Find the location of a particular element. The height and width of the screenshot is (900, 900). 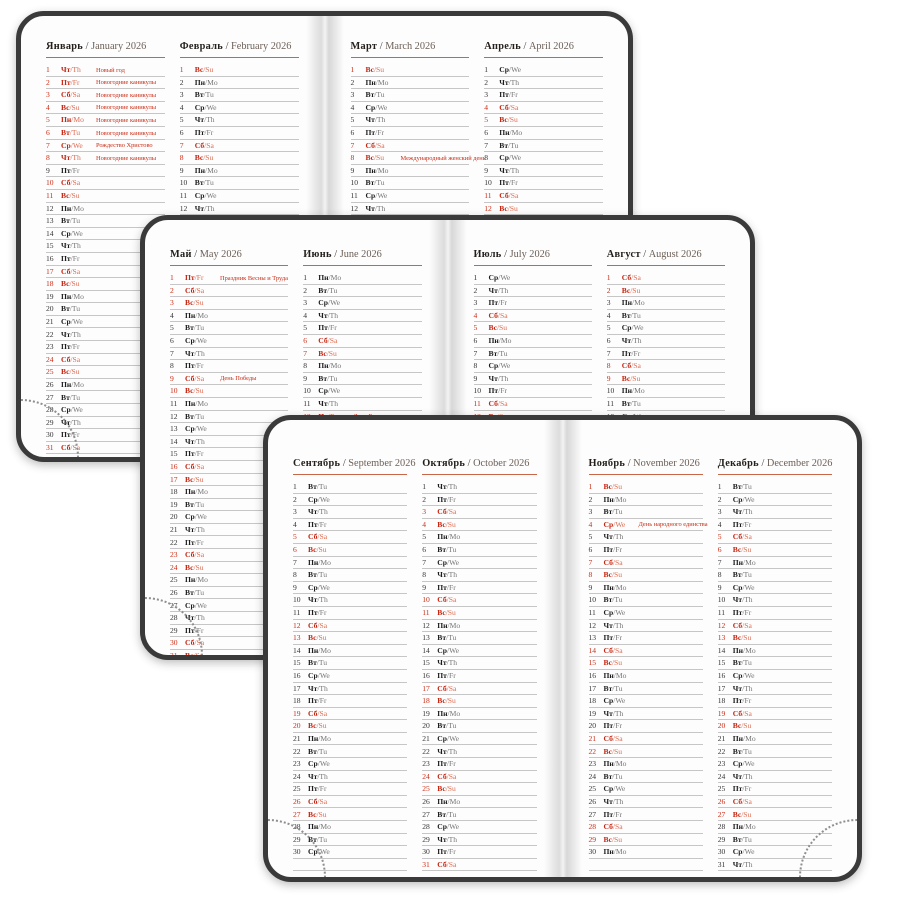

day-row: 24 Чт/Th is located at coordinates (350, 777).